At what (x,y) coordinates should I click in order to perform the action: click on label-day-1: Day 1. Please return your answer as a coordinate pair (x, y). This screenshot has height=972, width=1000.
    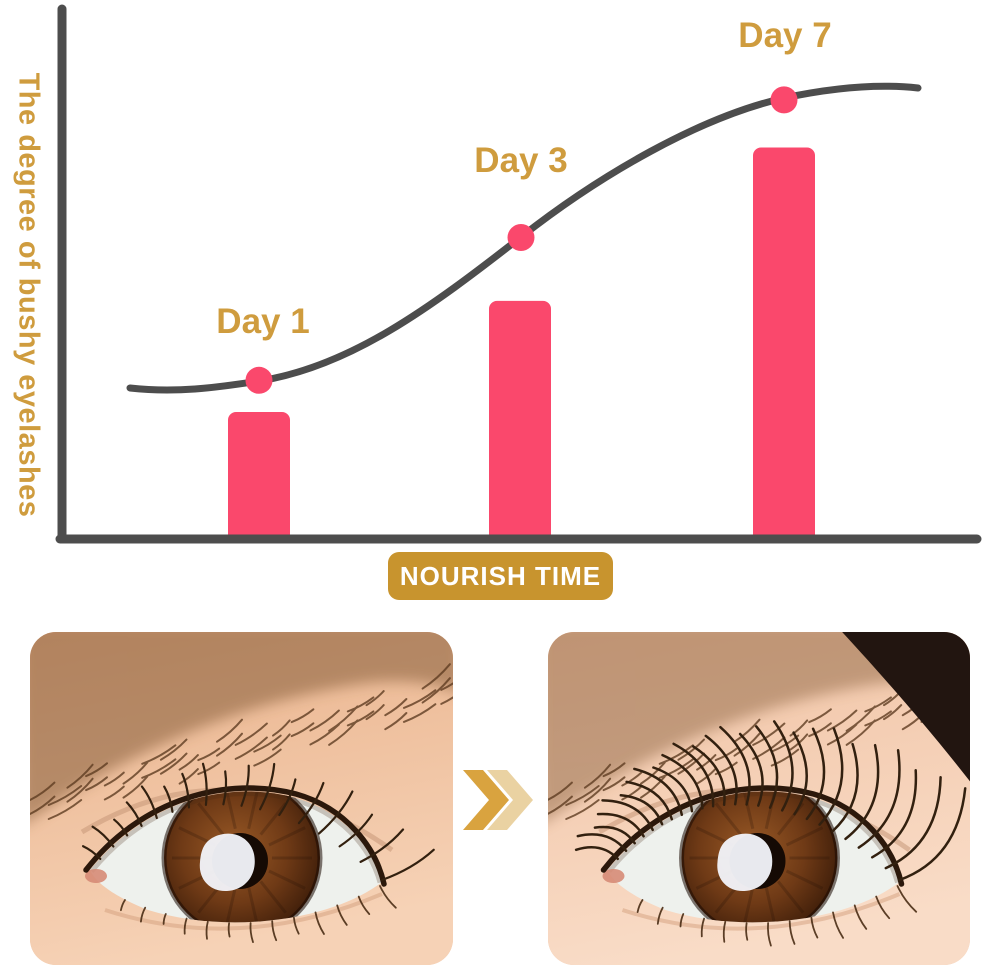
    Looking at the image, I should click on (263, 321).